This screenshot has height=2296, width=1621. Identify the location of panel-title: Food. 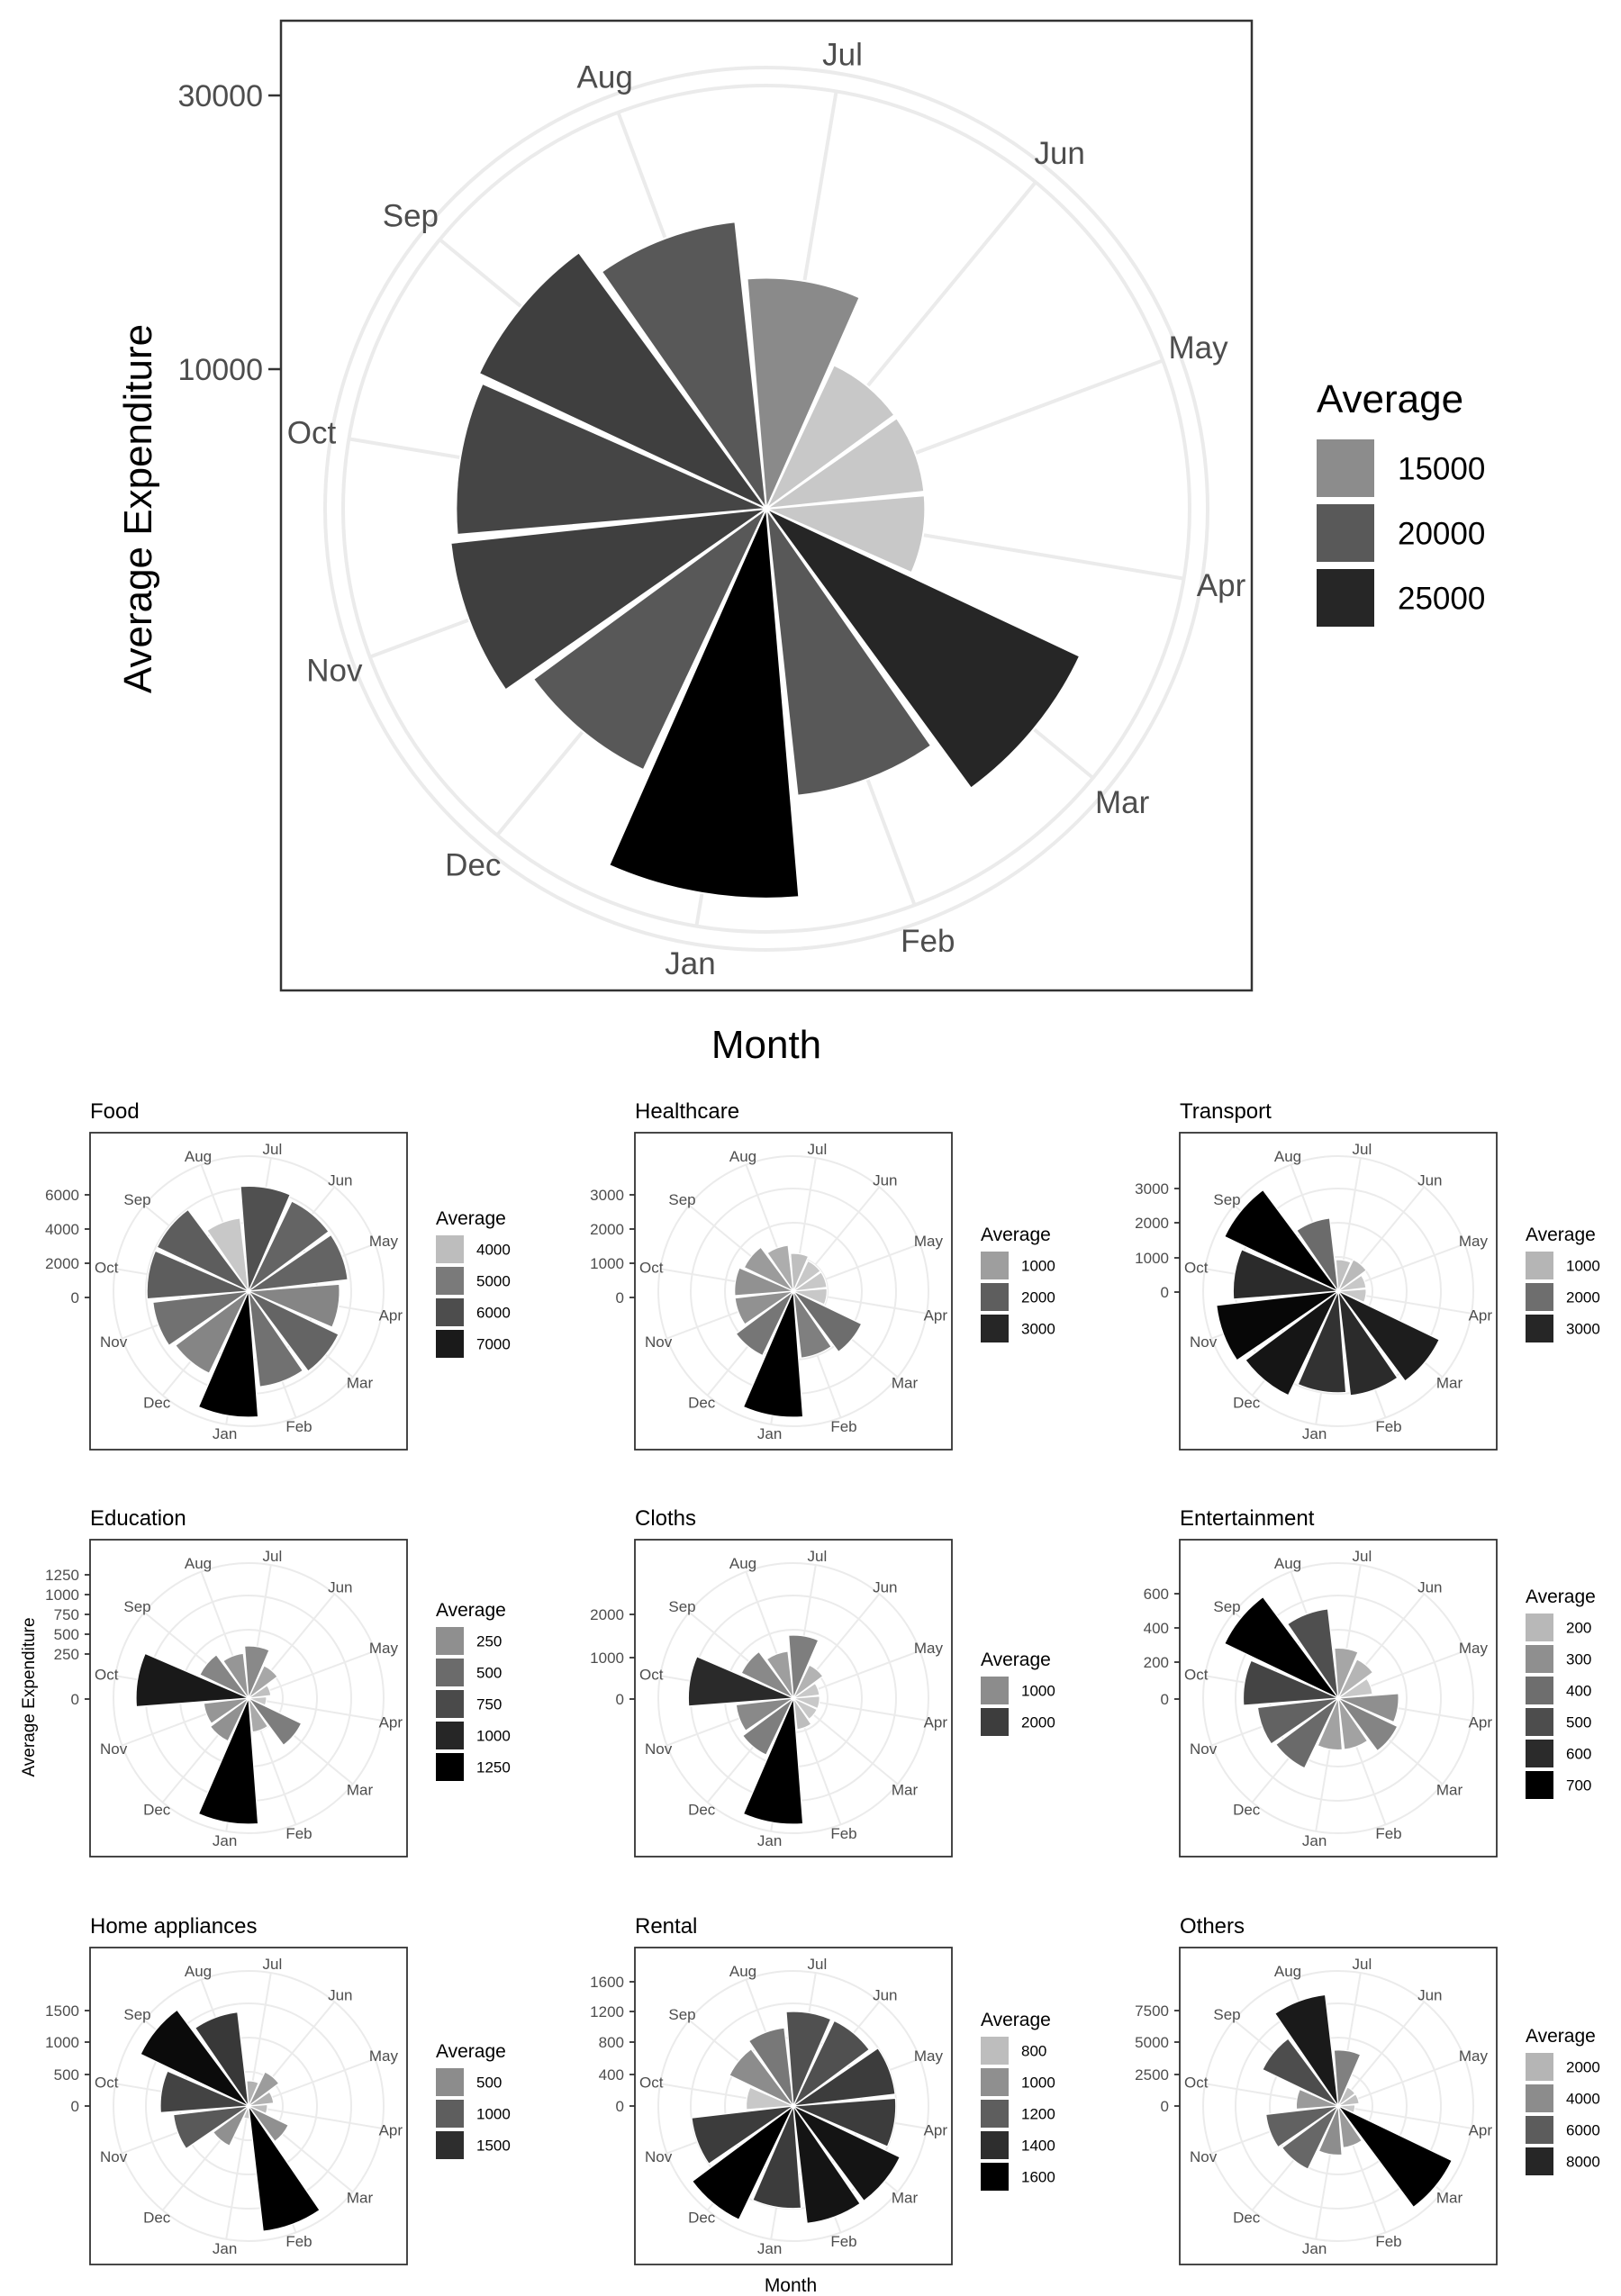
(115, 1111).